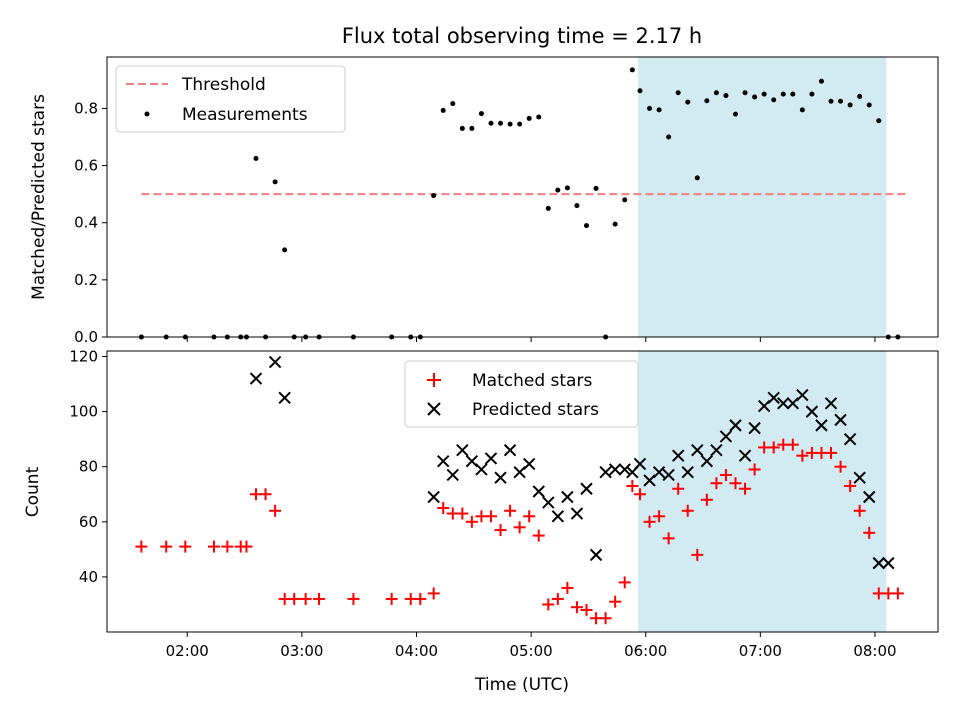 This screenshot has height=720, width=960. Describe the element at coordinates (522, 36) in the screenshot. I see `top-chart-title: Flux total observing time = 2.17 h` at that location.